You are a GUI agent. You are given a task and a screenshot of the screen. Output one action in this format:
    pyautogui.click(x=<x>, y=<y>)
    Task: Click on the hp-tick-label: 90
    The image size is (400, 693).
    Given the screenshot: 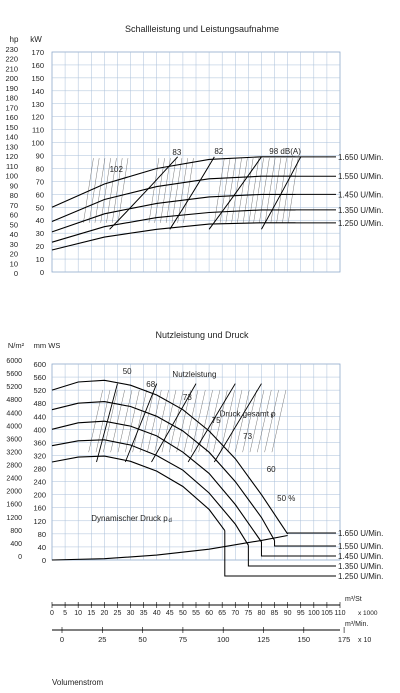 What is the action you would take?
    pyautogui.click(x=14, y=185)
    